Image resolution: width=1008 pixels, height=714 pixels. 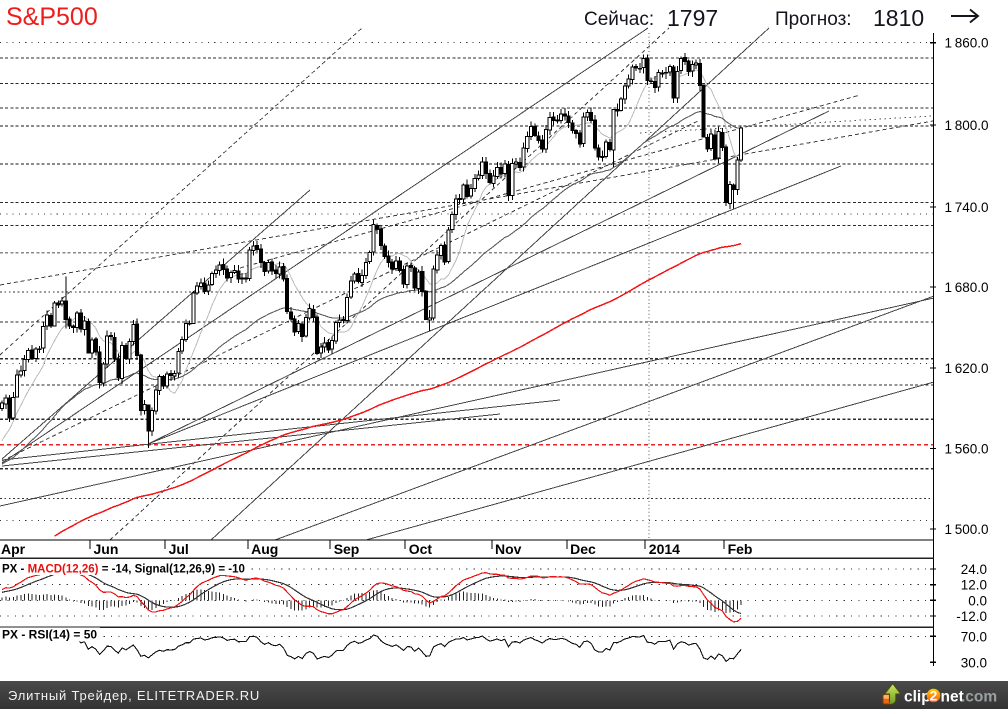 I want to click on svg-text: .com, so click(x=979, y=697).